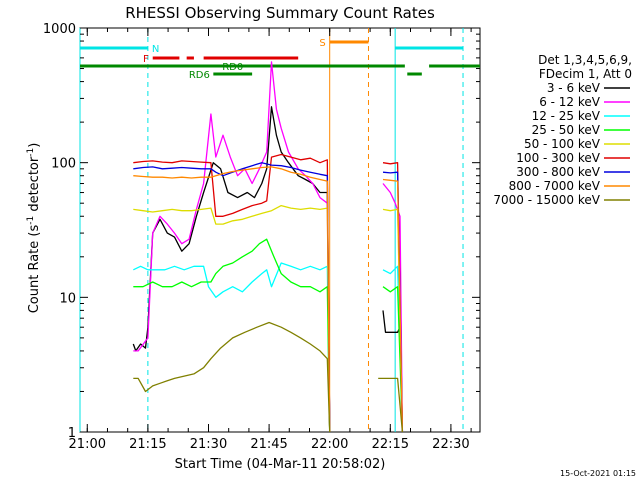 This screenshot has width=640, height=480. Describe the element at coordinates (34, 186) in the screenshot. I see `y-label-rest: detector` at that location.